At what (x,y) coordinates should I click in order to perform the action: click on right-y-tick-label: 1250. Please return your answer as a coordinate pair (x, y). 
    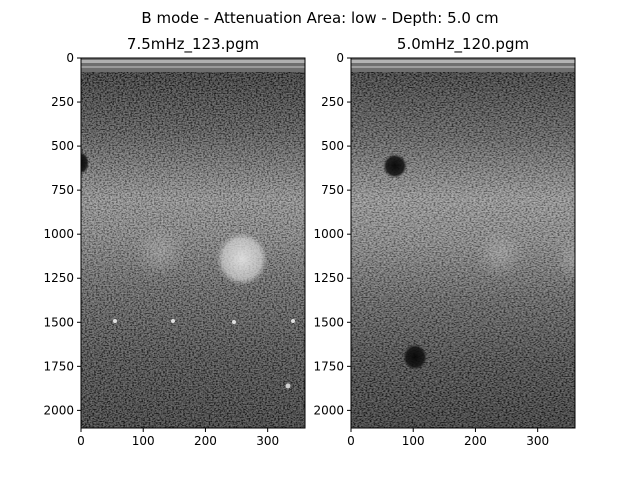
    Looking at the image, I should click on (328, 278).